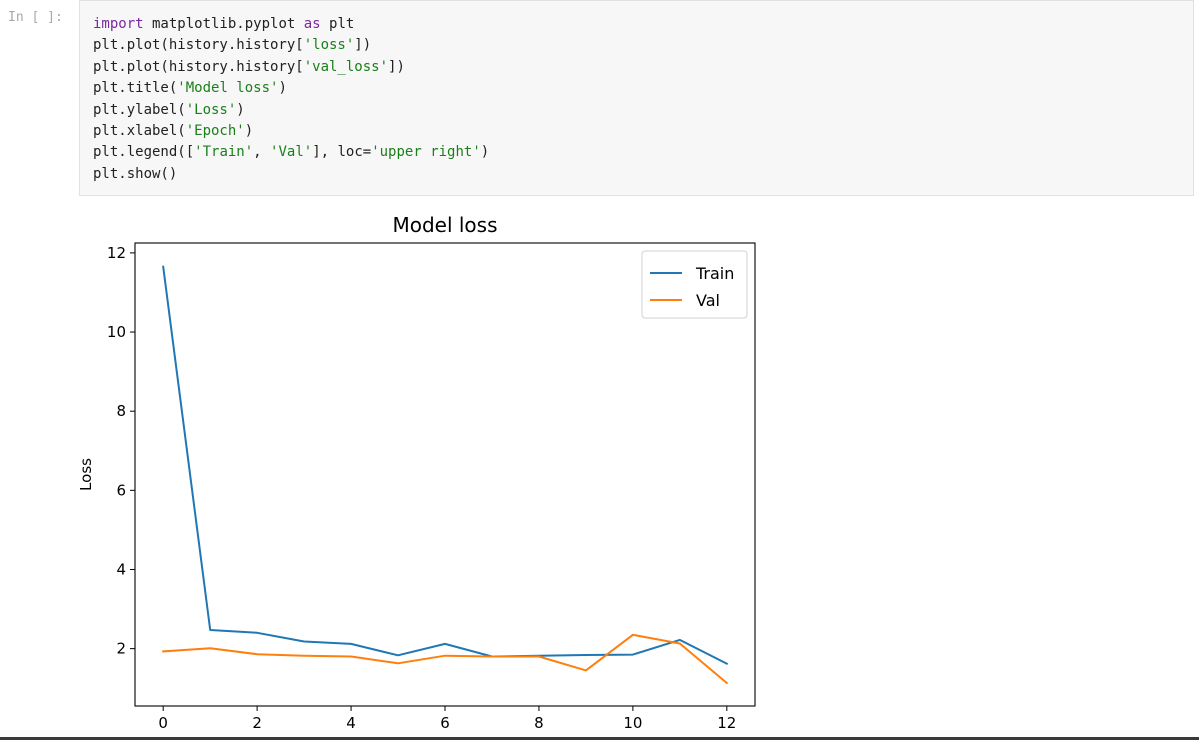  Describe the element at coordinates (694, 284) in the screenshot. I see `legend-box` at that location.